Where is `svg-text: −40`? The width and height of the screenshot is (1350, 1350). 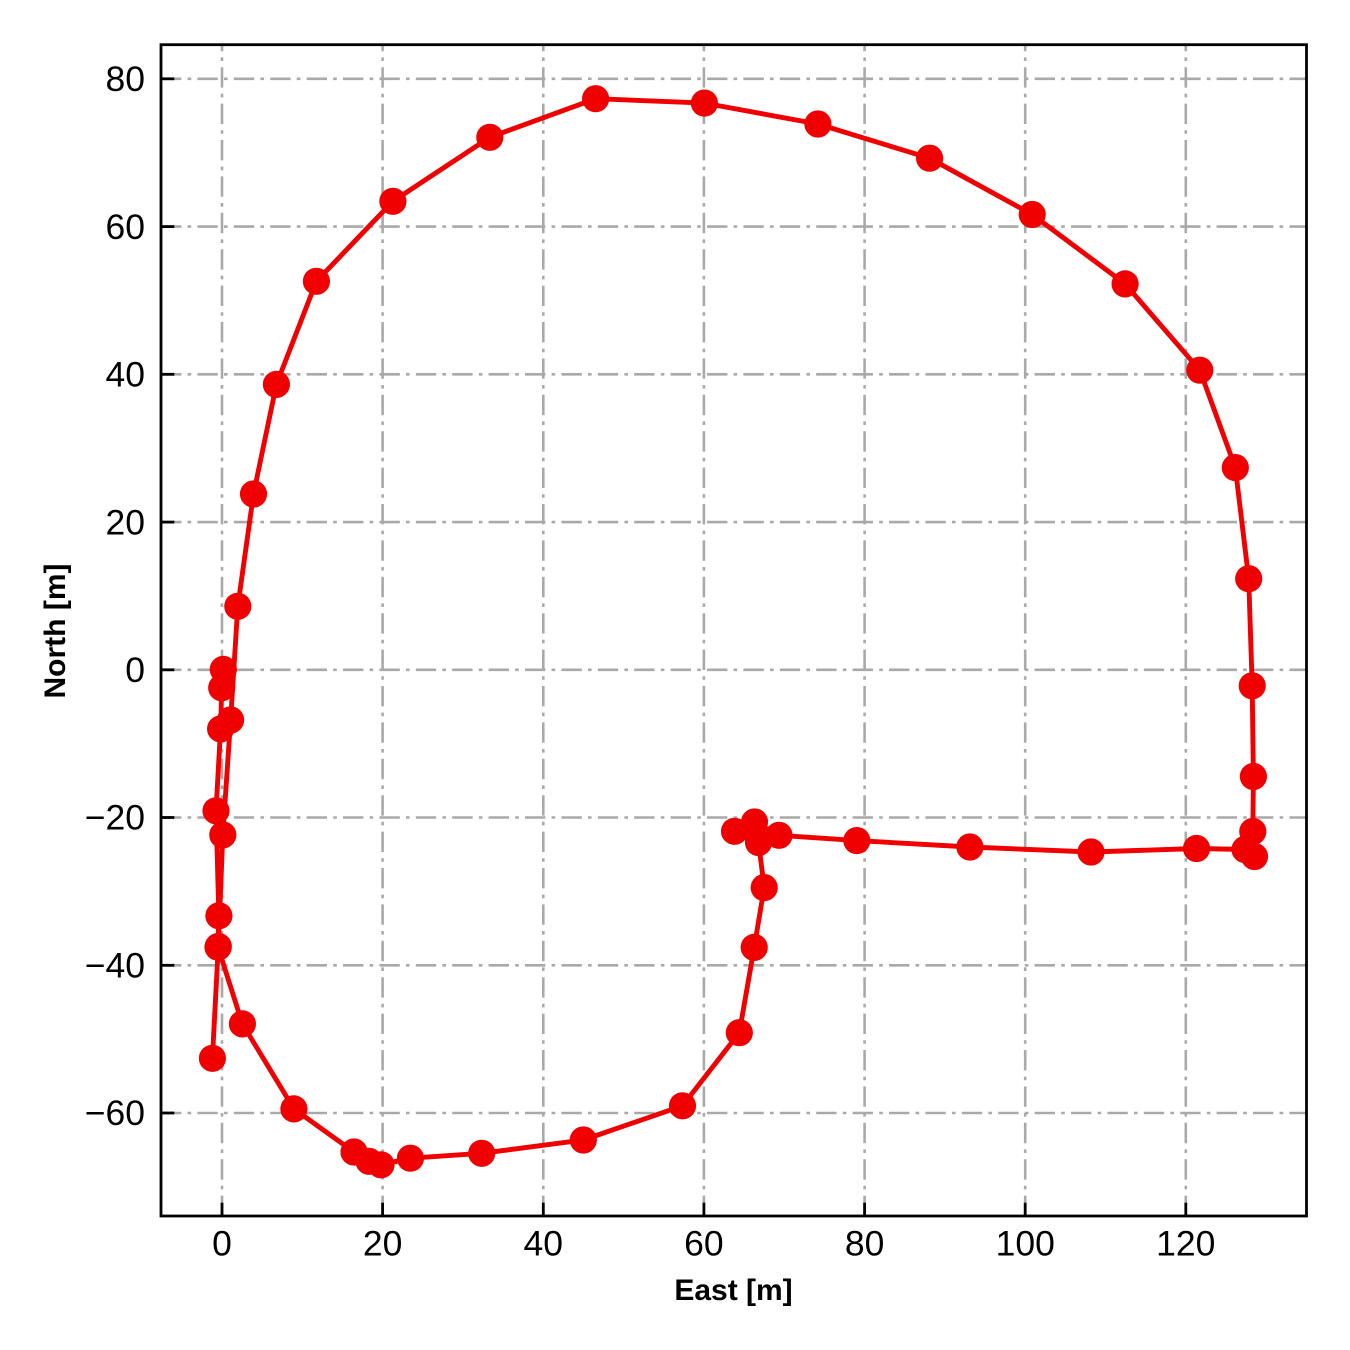 svg-text: −40 is located at coordinates (115, 966).